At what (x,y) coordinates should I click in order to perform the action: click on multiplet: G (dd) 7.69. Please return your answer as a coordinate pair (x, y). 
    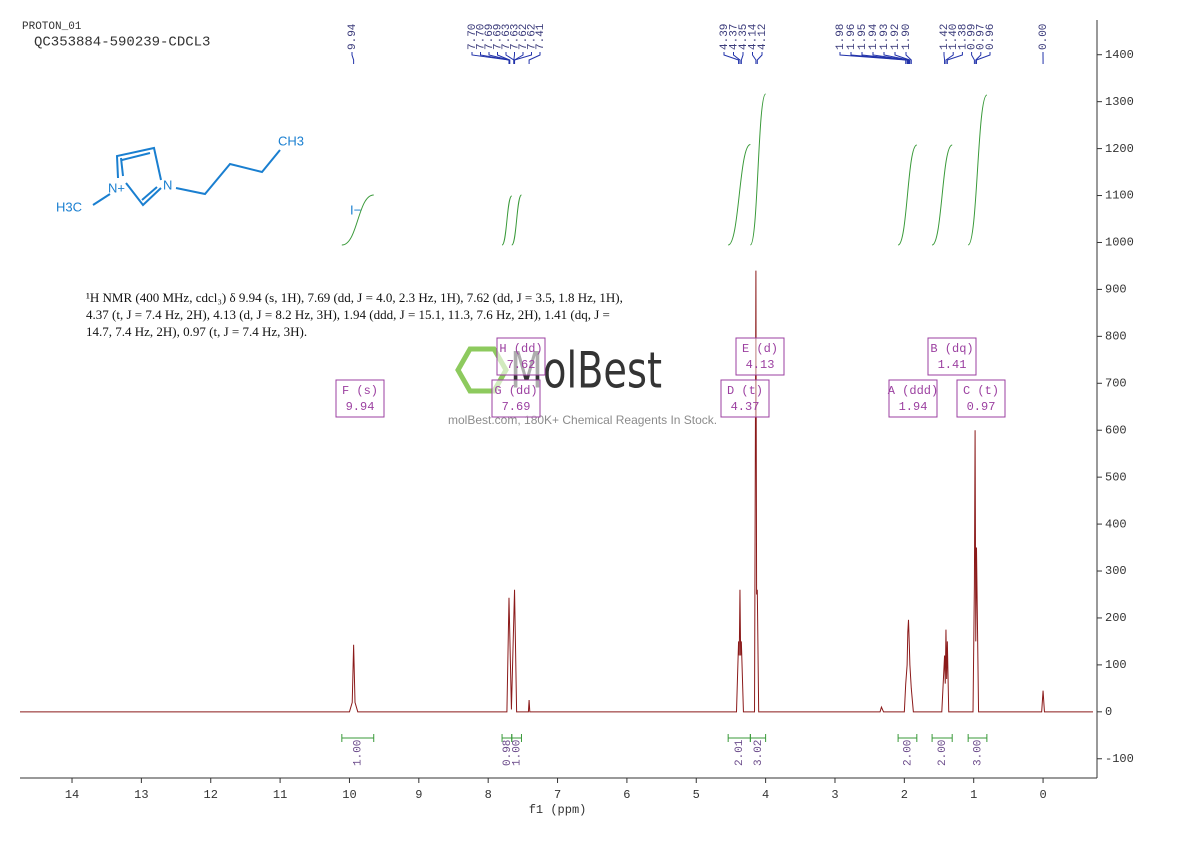
    Looking at the image, I should click on (516, 398).